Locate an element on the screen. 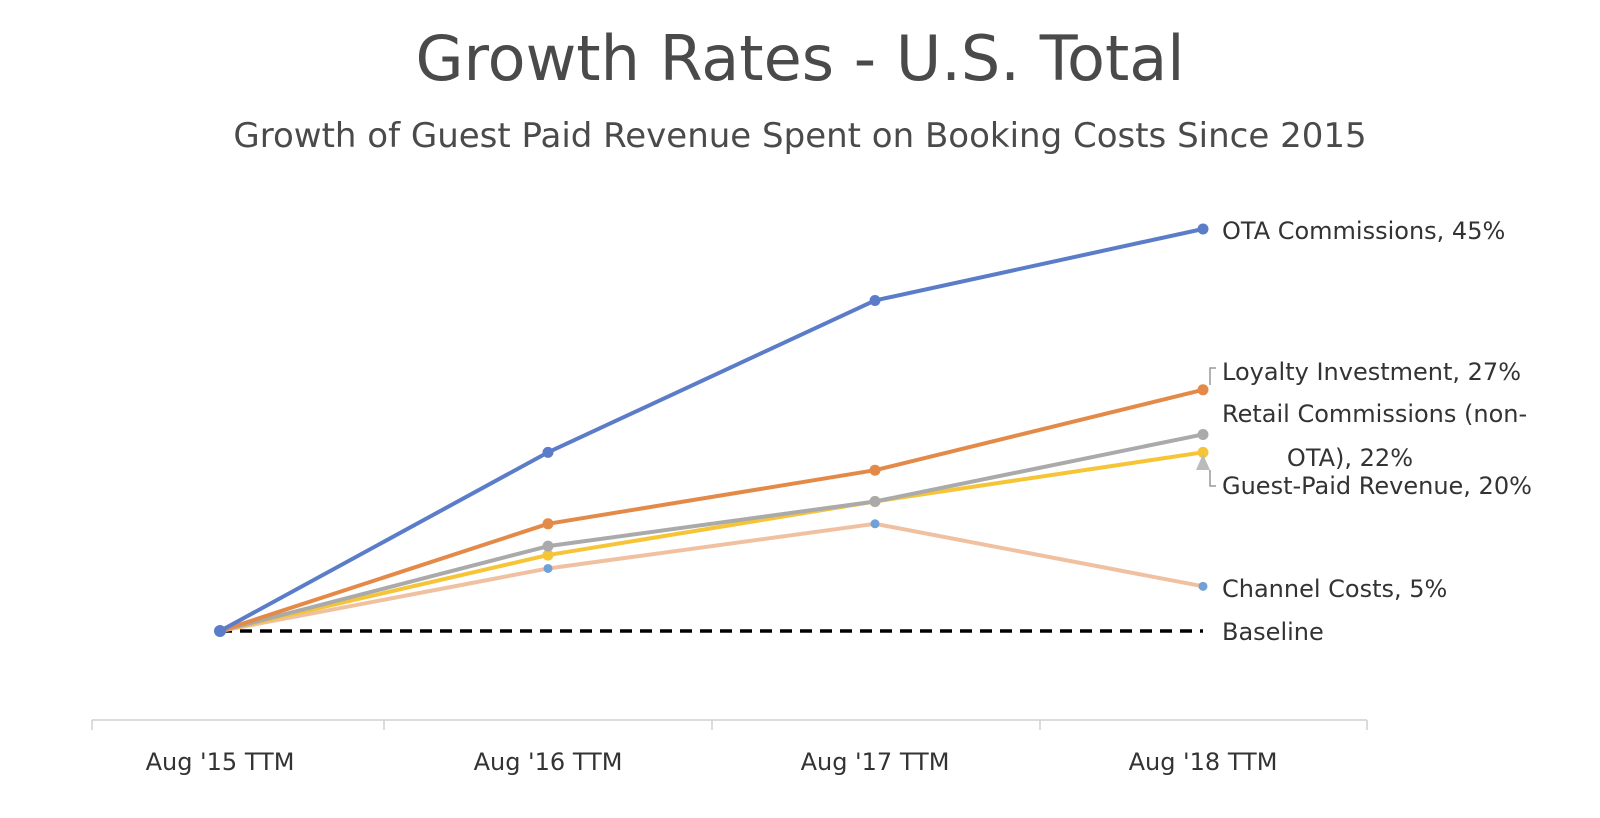 Image resolution: width=1600 pixels, height=818 pixels. series-label-baseline: Baseline is located at coordinates (1273, 632).